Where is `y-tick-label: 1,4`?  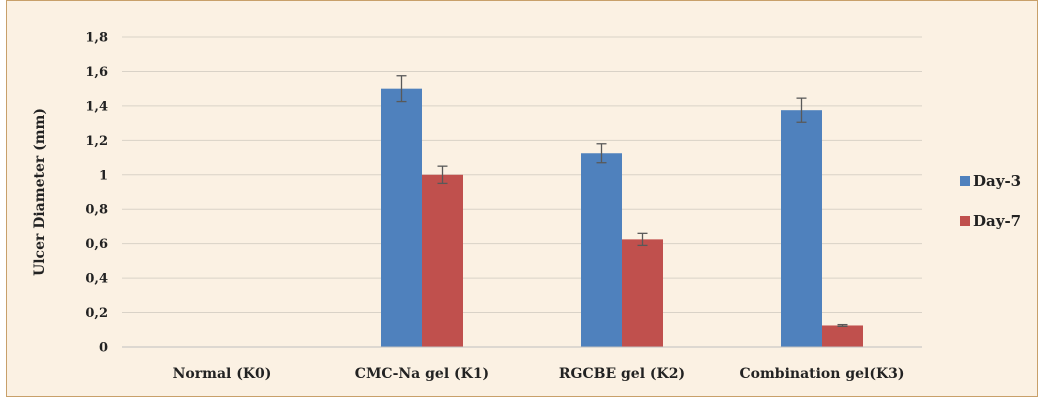
y-tick-label: 1,4 is located at coordinates (96, 106).